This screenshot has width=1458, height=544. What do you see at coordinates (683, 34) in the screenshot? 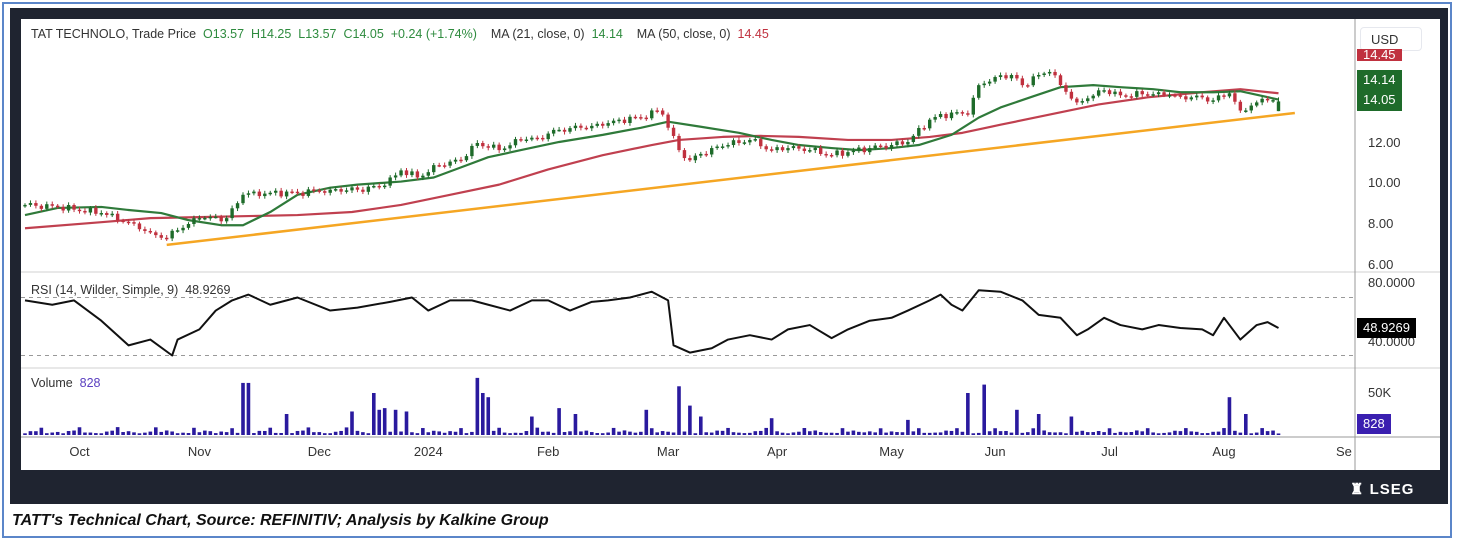
I see `legend-ma50-label: MA (50, close, 0)` at bounding box center [683, 34].